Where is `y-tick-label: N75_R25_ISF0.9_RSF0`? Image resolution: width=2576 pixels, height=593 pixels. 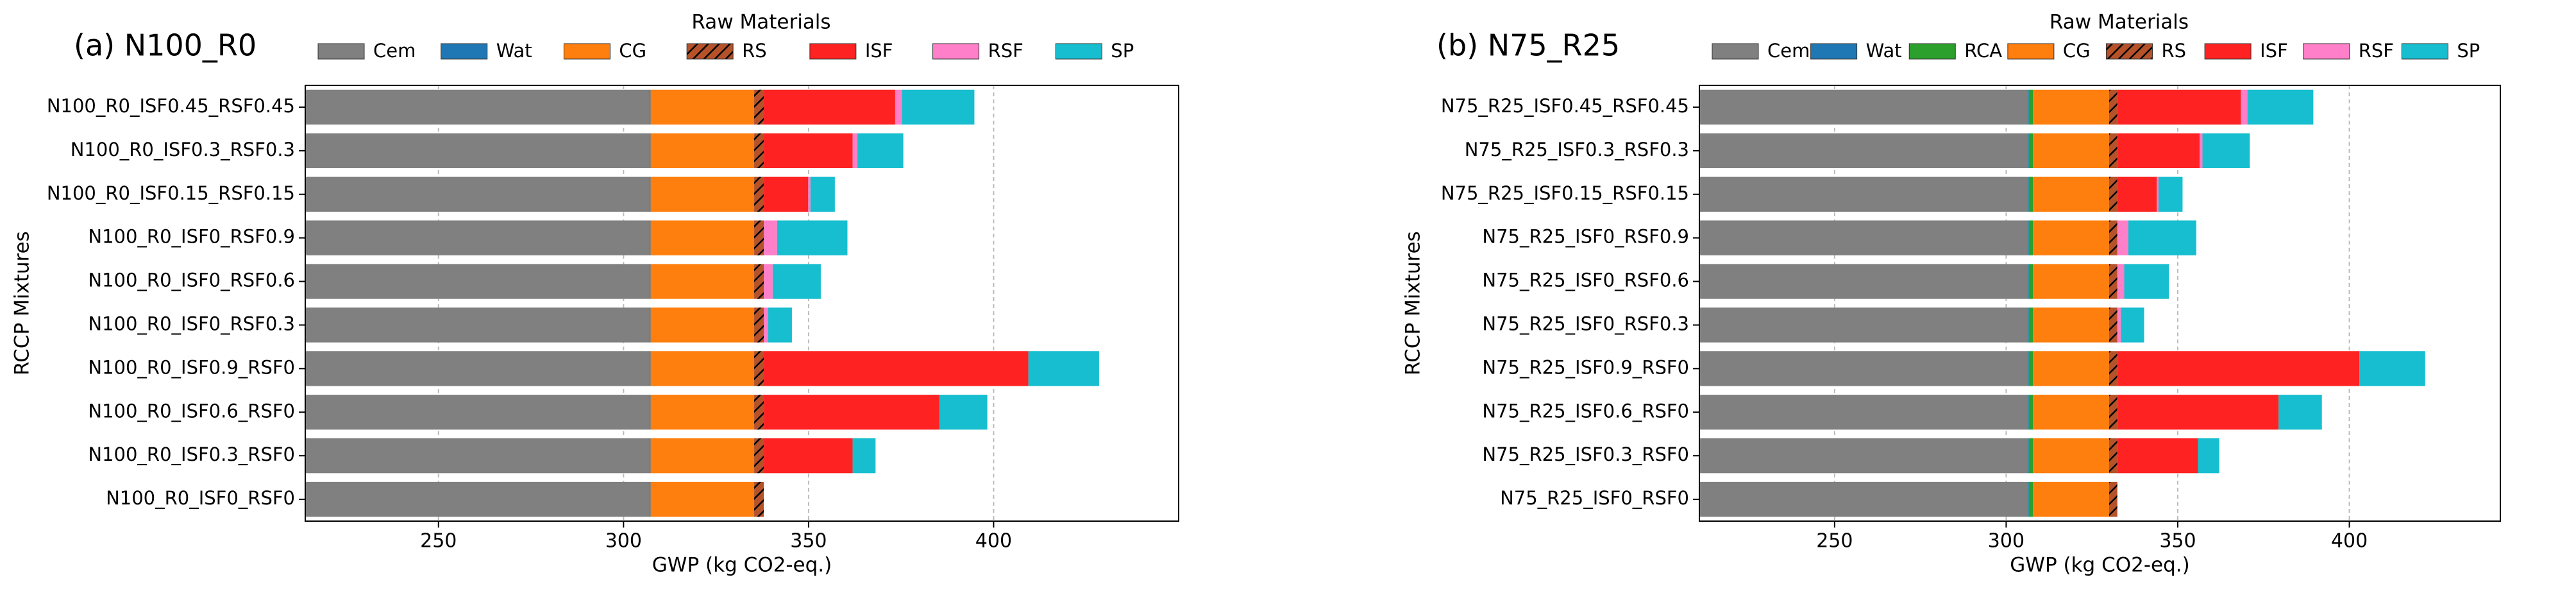
y-tick-label: N75_R25_ISF0.9_RSF0 is located at coordinates (1585, 367).